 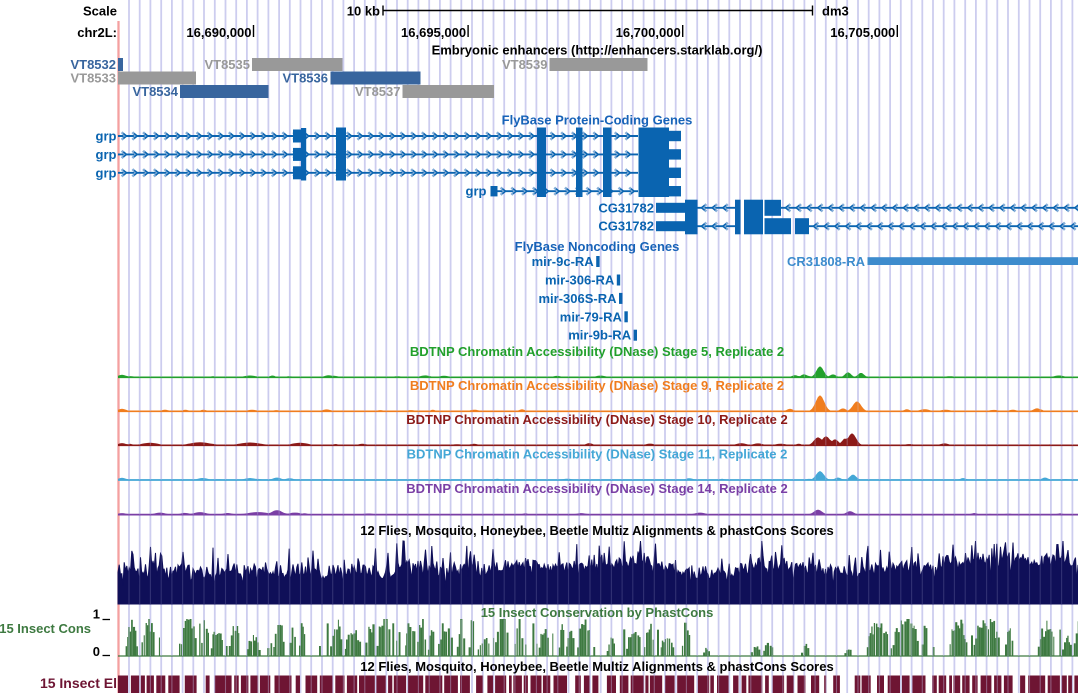 What do you see at coordinates (591, 316) in the screenshot?
I see `svg-text: mir-79-RA` at bounding box center [591, 316].